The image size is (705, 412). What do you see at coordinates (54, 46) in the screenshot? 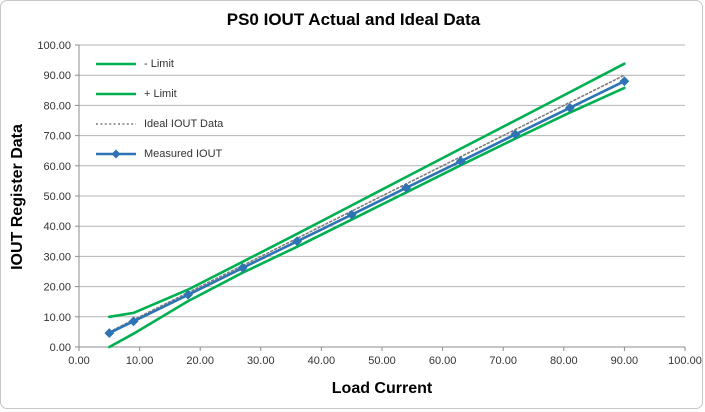
I see `y-tick-label: 100.00` at bounding box center [54, 46].